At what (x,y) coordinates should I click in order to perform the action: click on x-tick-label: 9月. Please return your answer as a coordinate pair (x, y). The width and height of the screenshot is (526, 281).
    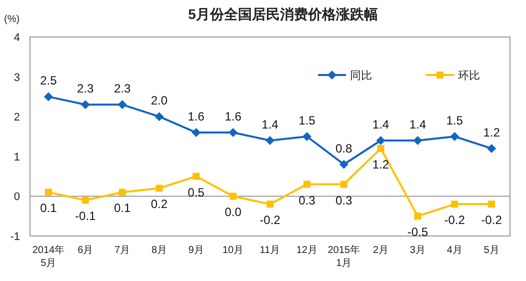
    Looking at the image, I should click on (196, 250).